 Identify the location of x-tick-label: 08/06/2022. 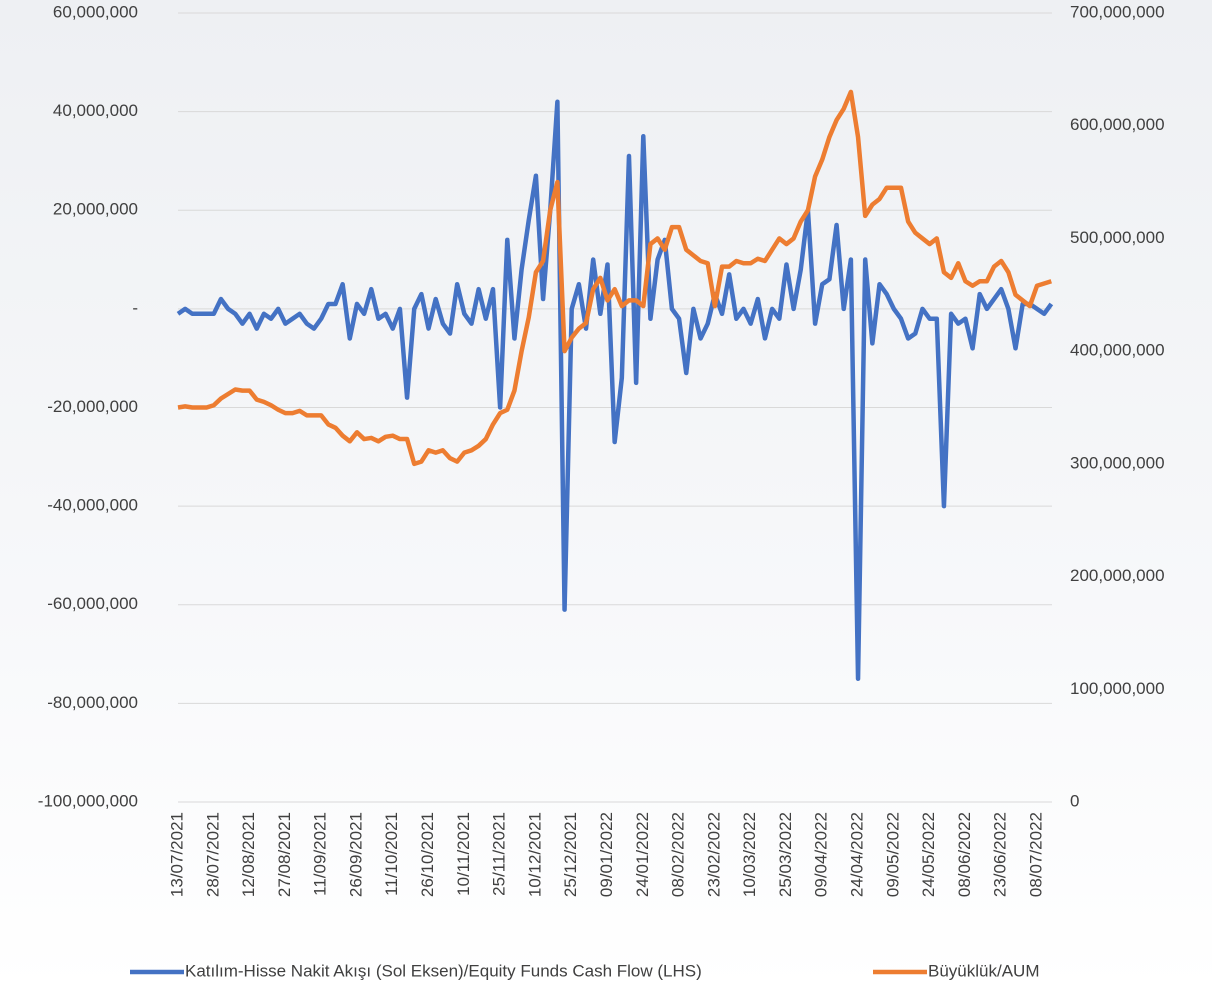
(964, 854).